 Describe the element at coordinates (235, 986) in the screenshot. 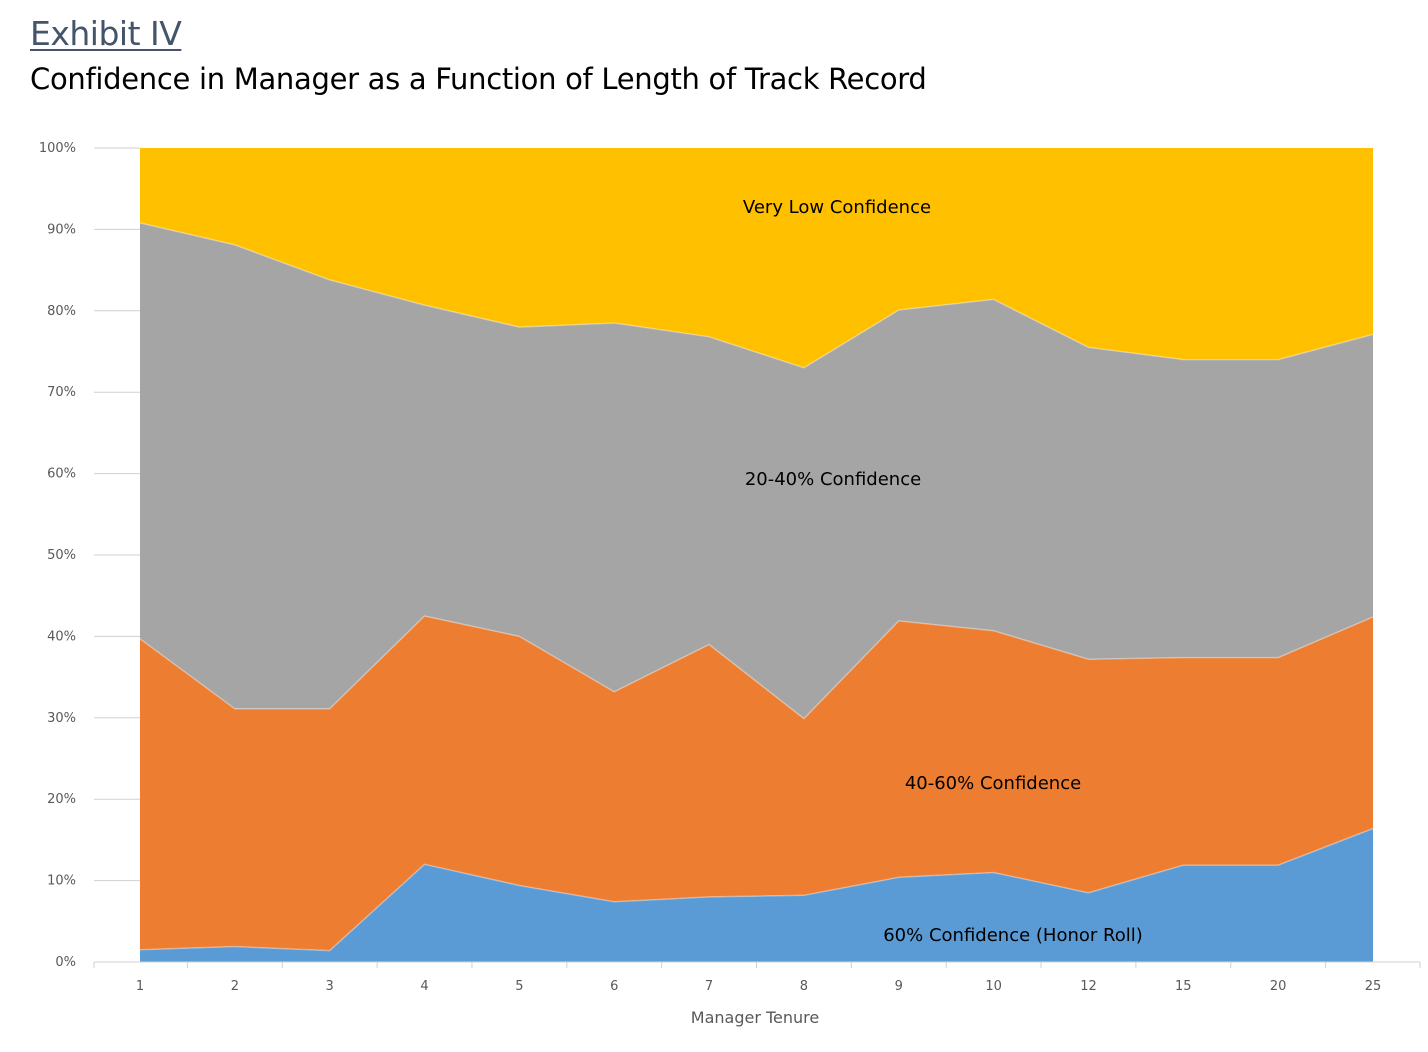

I see `x-tick-label: 2` at that location.